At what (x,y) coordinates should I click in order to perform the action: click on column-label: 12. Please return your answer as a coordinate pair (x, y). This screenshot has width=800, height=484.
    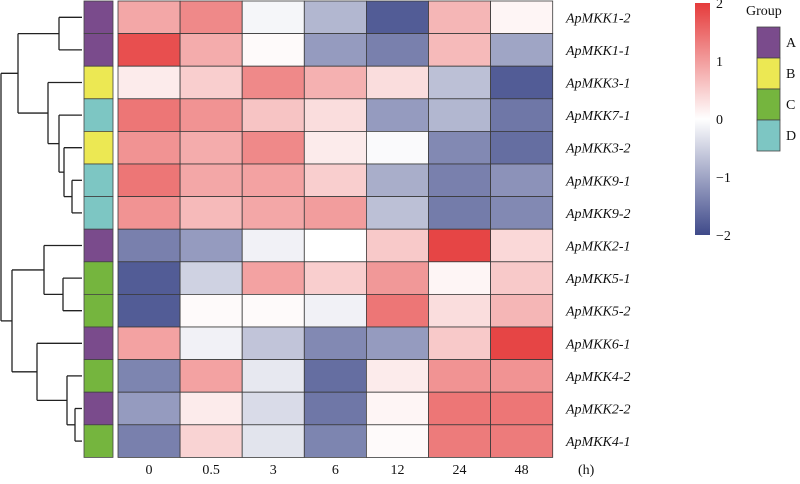
    Looking at the image, I should click on (397, 470).